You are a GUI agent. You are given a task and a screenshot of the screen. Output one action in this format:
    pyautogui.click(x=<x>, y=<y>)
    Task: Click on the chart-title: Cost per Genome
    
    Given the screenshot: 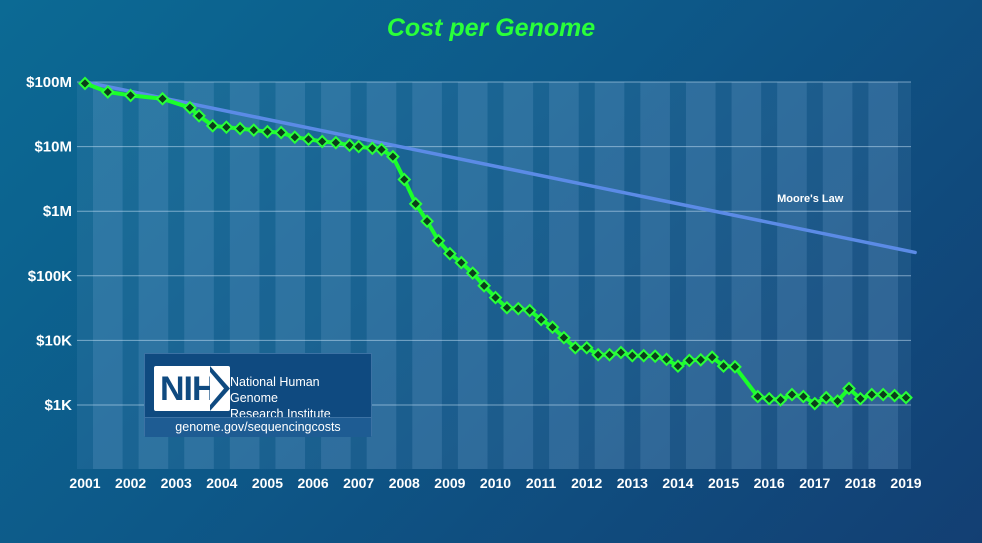 What is the action you would take?
    pyautogui.click(x=491, y=28)
    